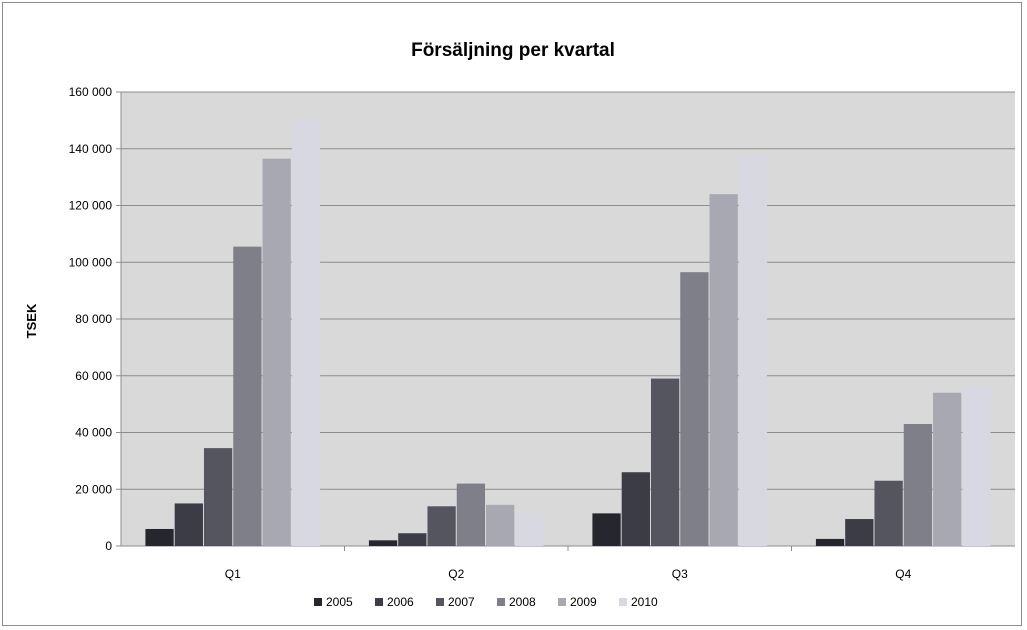 The image size is (1027, 630). What do you see at coordinates (680, 574) in the screenshot?
I see `x-tick-label: Q3` at bounding box center [680, 574].